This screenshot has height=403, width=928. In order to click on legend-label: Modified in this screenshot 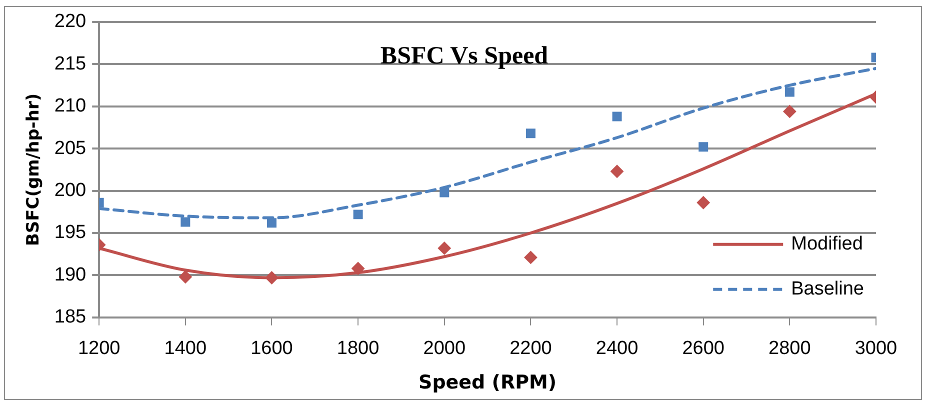, I will do `click(827, 244)`.